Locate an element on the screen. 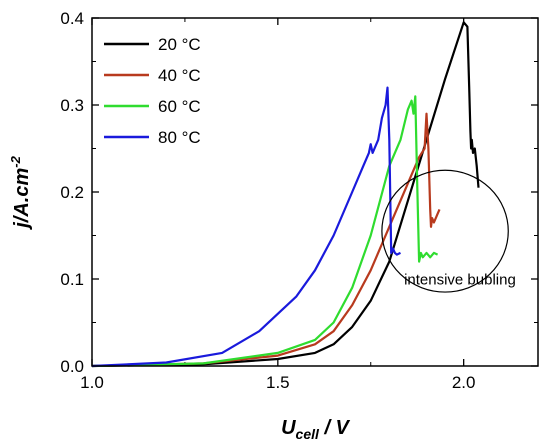 This screenshot has width=550, height=447. legend-label: 80 °C is located at coordinates (179, 137).